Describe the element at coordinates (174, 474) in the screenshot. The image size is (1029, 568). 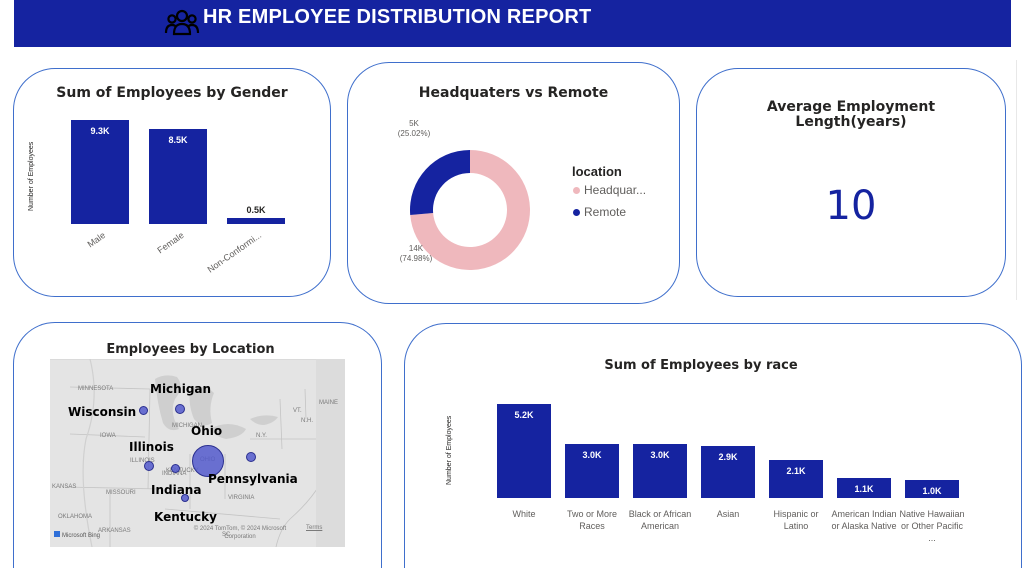
I see `map-base-label: INDIANA` at that location.